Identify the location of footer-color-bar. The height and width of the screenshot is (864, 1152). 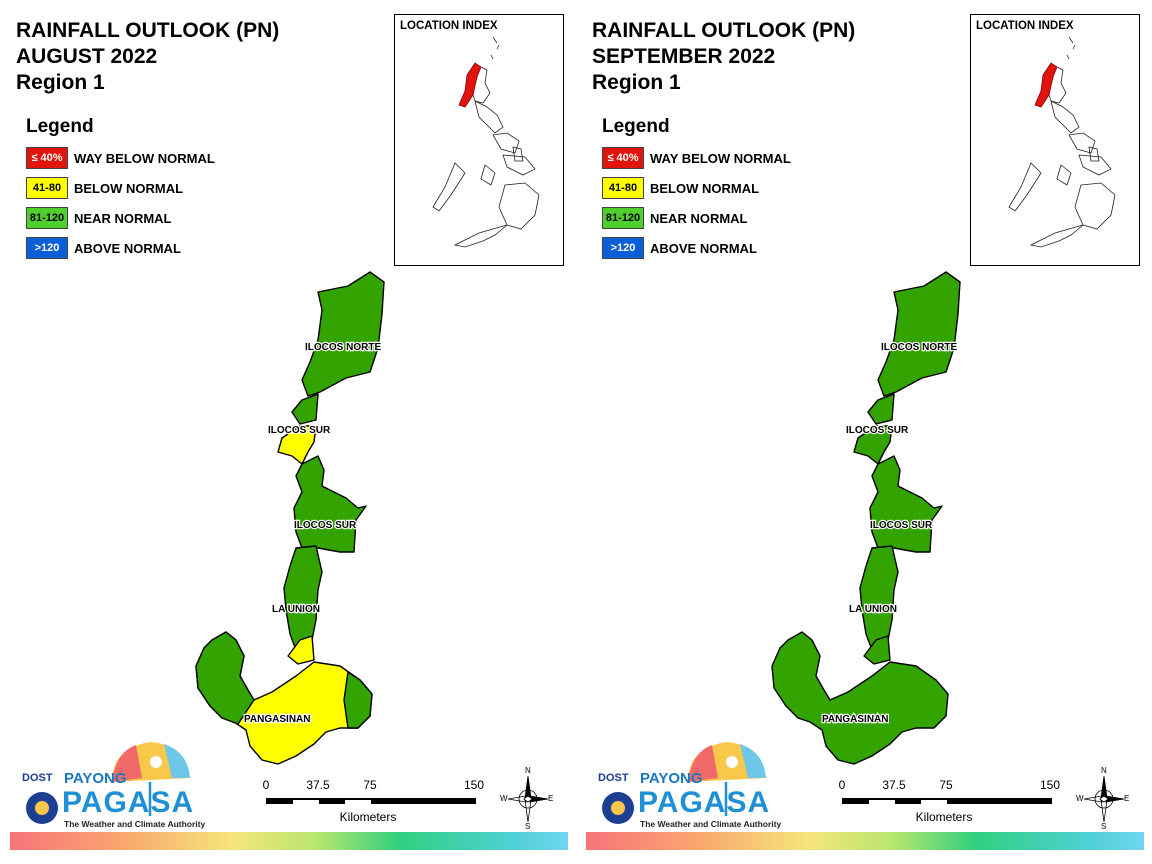
(289, 841).